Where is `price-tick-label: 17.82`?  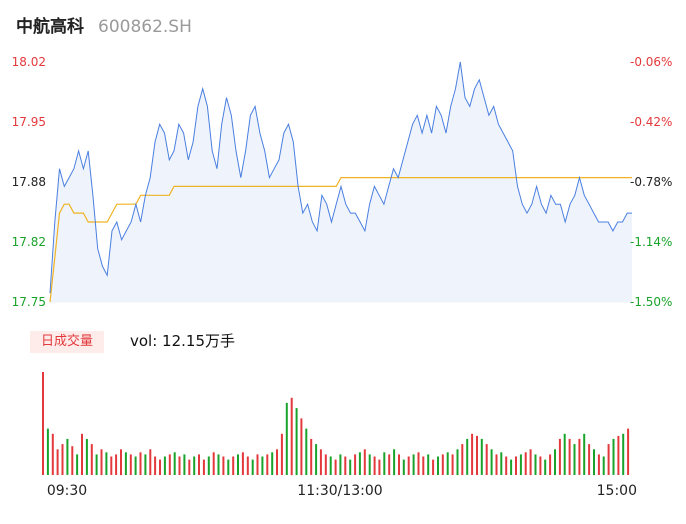 price-tick-label: 17.82 is located at coordinates (29, 242).